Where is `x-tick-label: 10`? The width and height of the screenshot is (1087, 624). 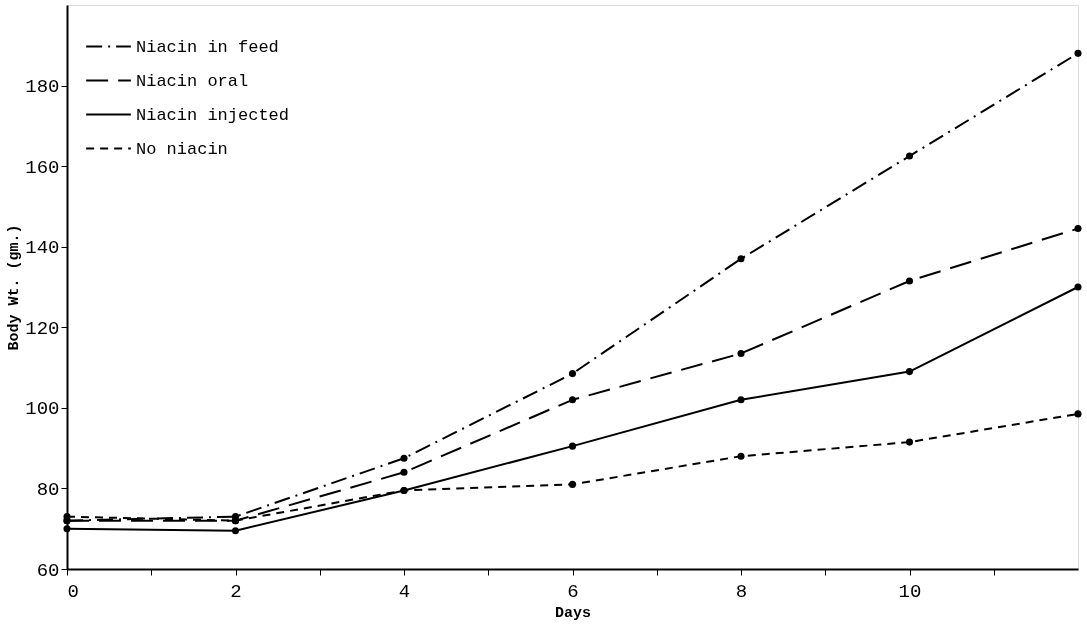 x-tick-label: 10 is located at coordinates (910, 591).